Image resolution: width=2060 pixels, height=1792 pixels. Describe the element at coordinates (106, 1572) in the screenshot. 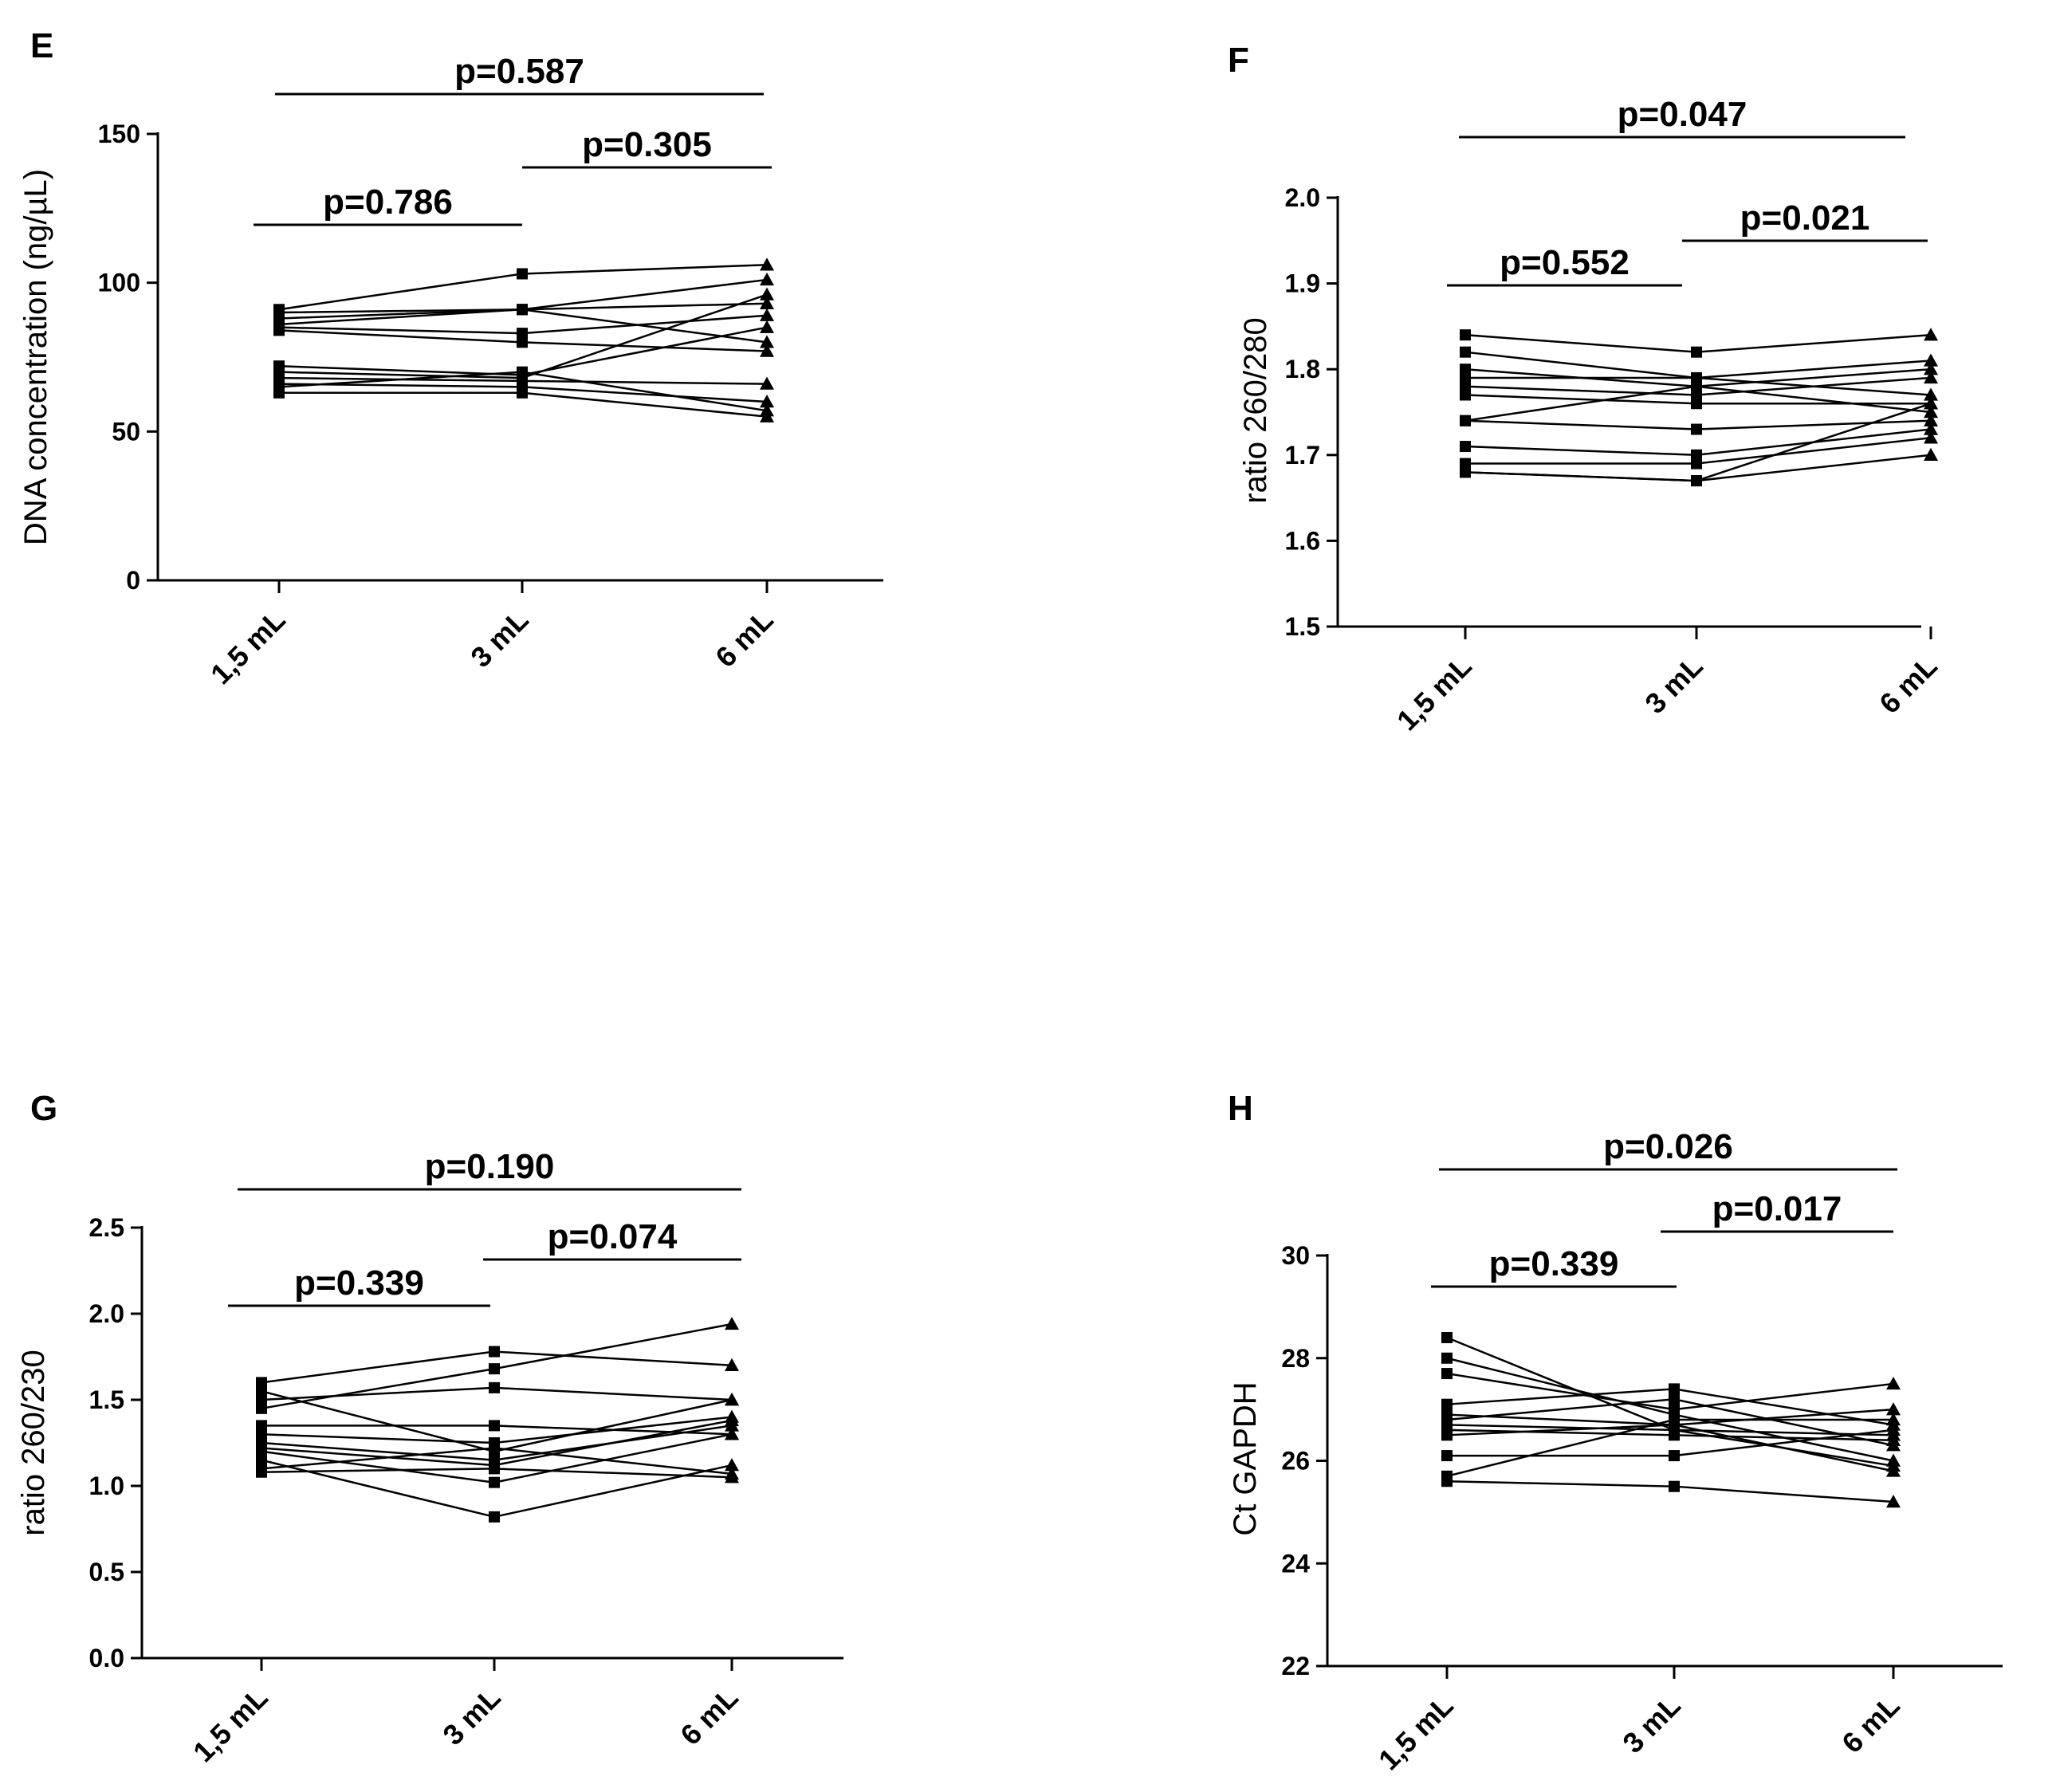

I see `y-tick-label: 0.5` at that location.